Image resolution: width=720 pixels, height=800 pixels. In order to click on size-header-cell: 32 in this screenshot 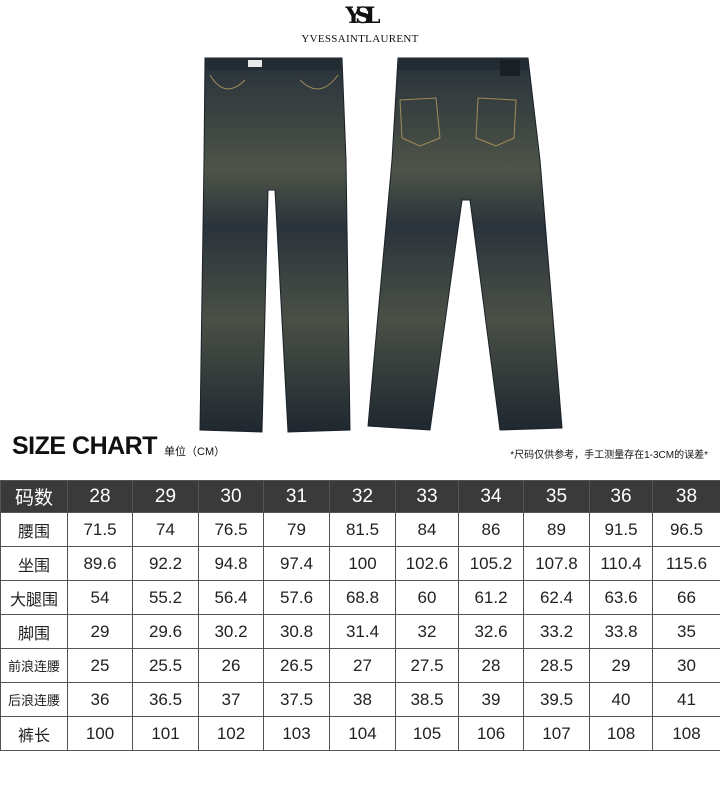, I will do `click(362, 496)`.